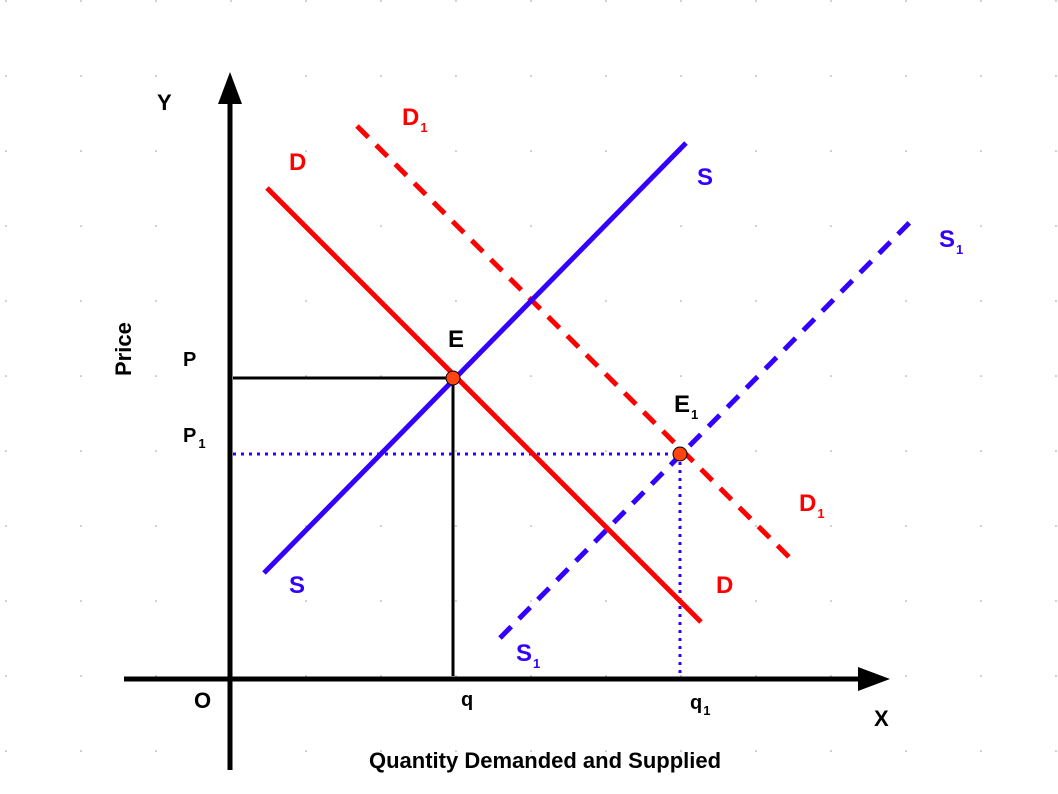  Describe the element at coordinates (724, 585) in the screenshot. I see `label-d-bottom: D` at that location.